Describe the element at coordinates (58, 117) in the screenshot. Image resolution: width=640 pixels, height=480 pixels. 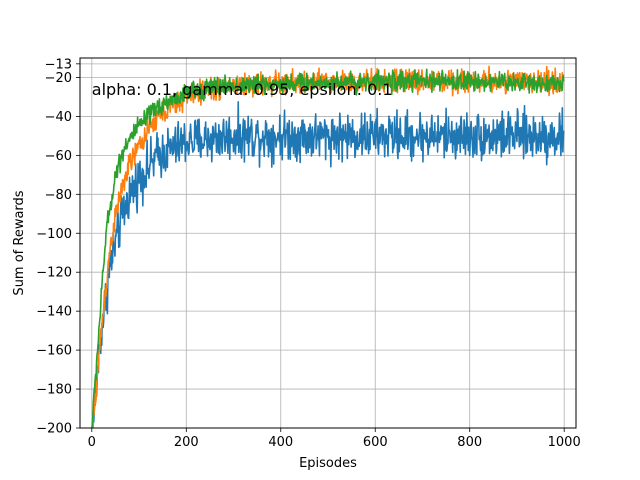
I see `y-tick-label: −40` at that location.